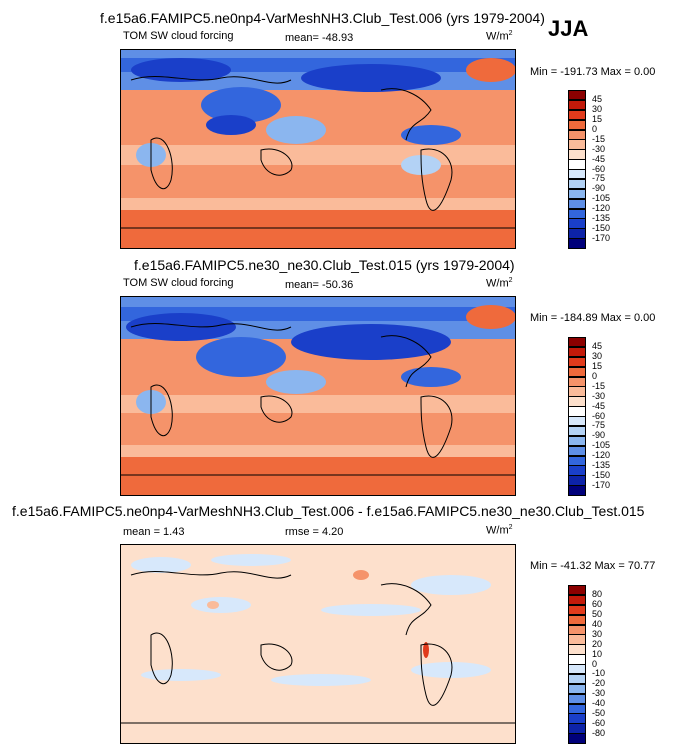 The width and height of the screenshot is (697, 753). What do you see at coordinates (597, 643) in the screenshot?
I see `colorbar-tick-label: 20` at bounding box center [597, 643].